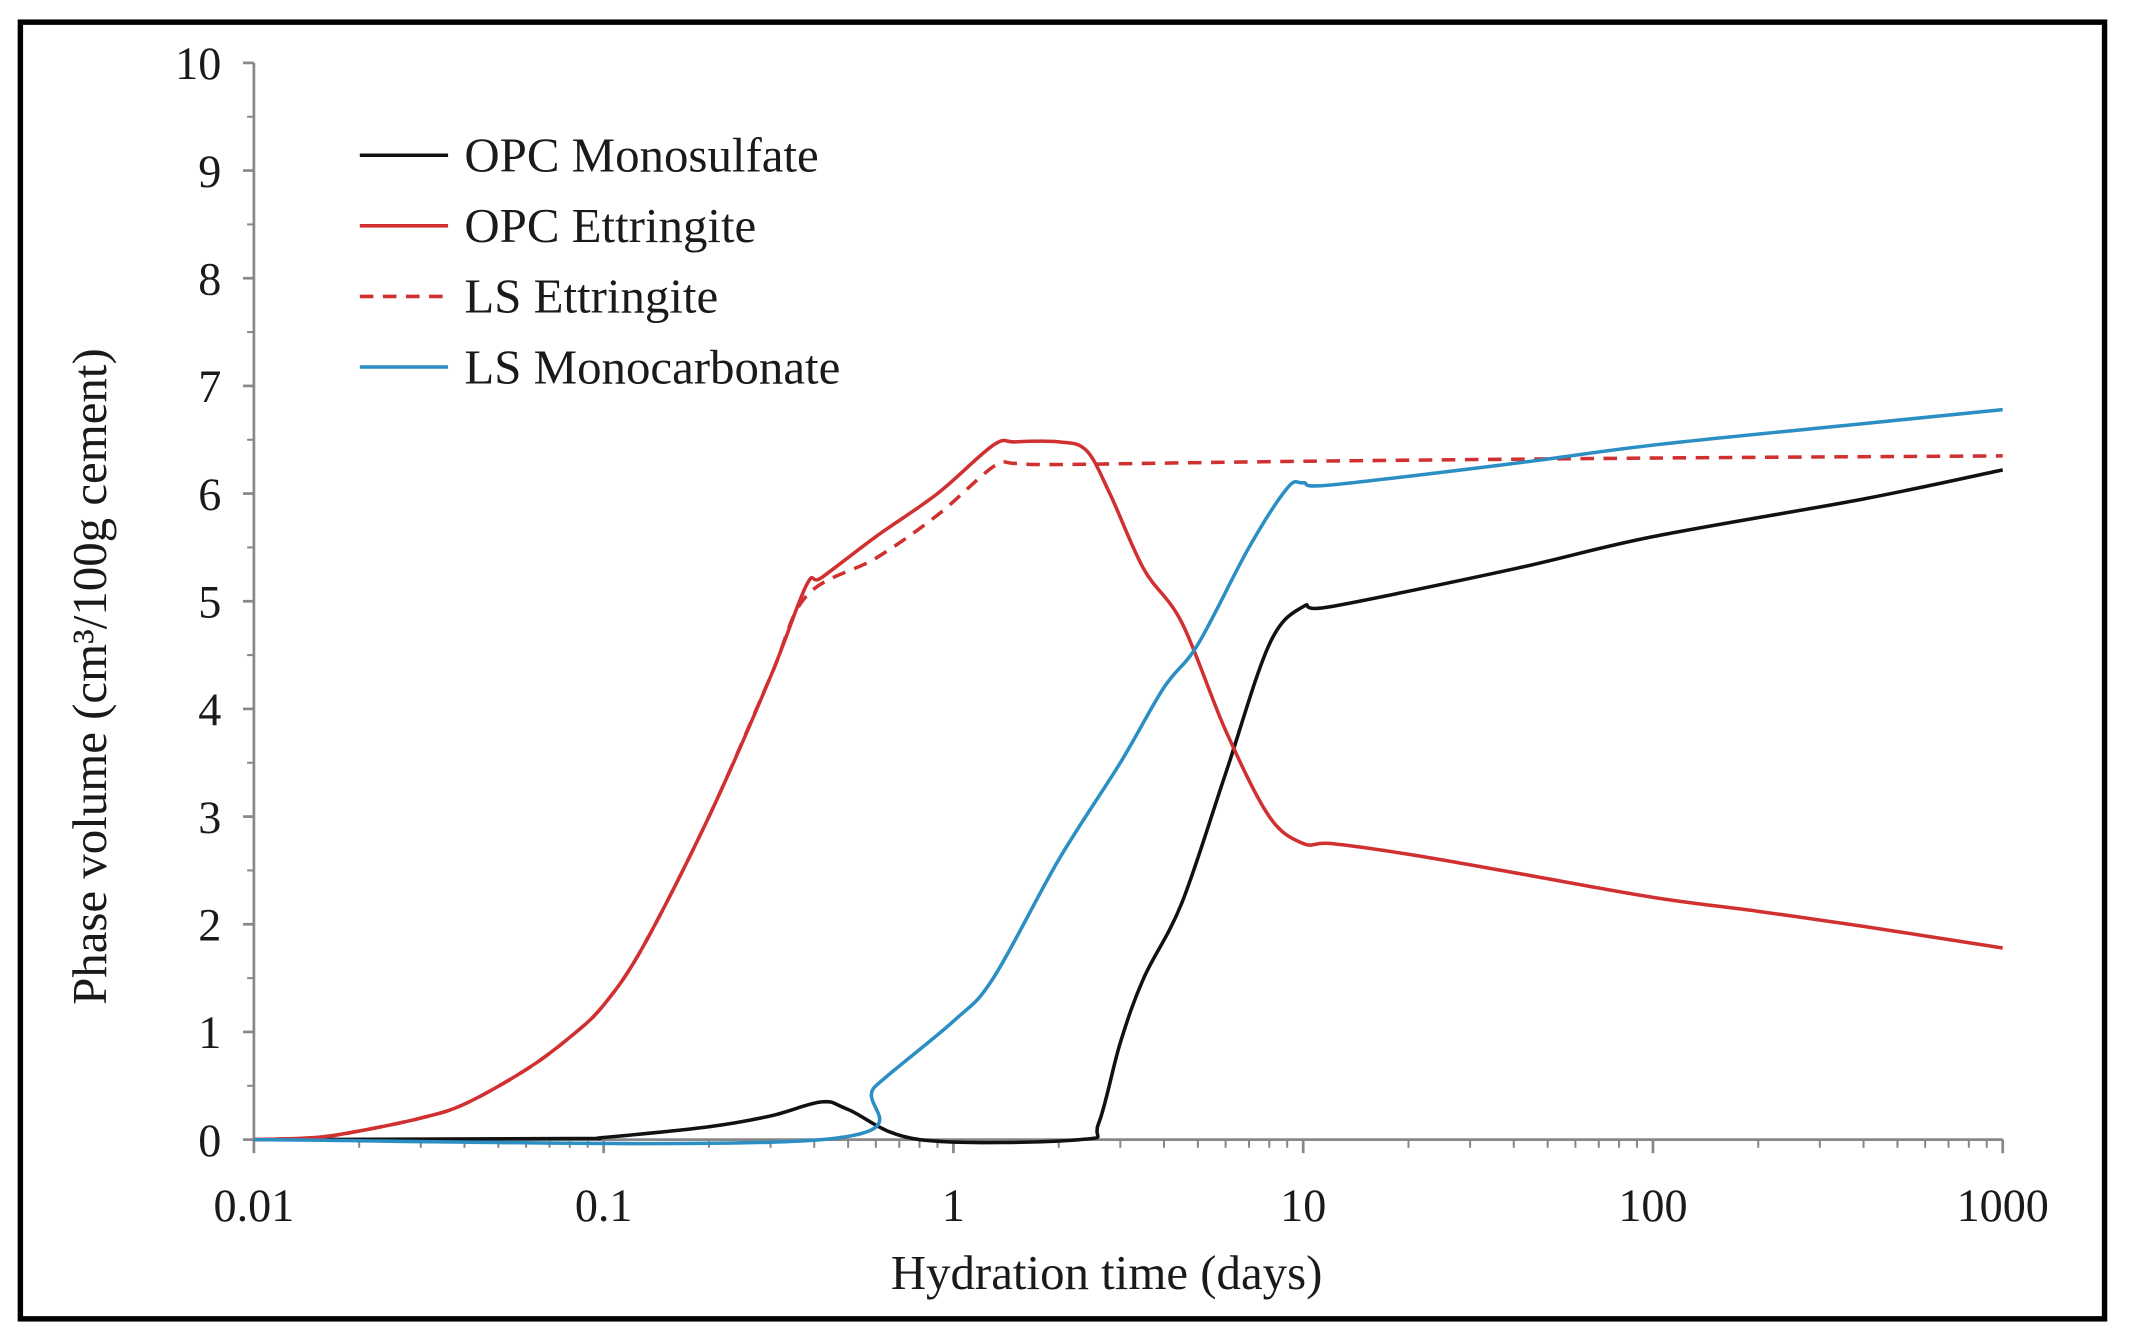 The height and width of the screenshot is (1341, 2129). Describe the element at coordinates (1107, 1272) in the screenshot. I see `x-axis-label: Hydration time (days)` at that location.